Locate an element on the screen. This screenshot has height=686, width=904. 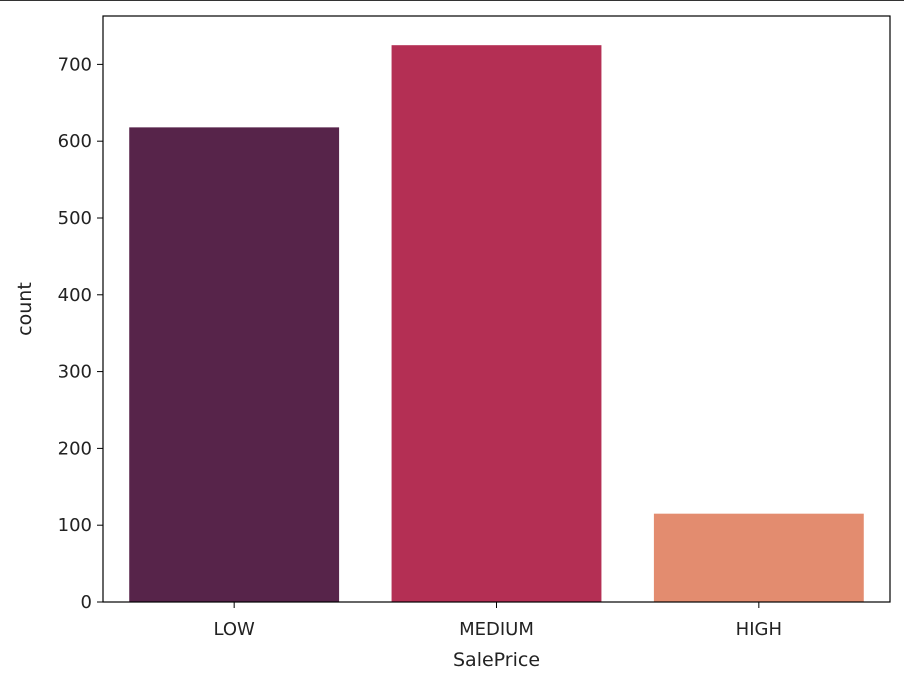
y-tick-label: 500 is located at coordinates (75, 218).